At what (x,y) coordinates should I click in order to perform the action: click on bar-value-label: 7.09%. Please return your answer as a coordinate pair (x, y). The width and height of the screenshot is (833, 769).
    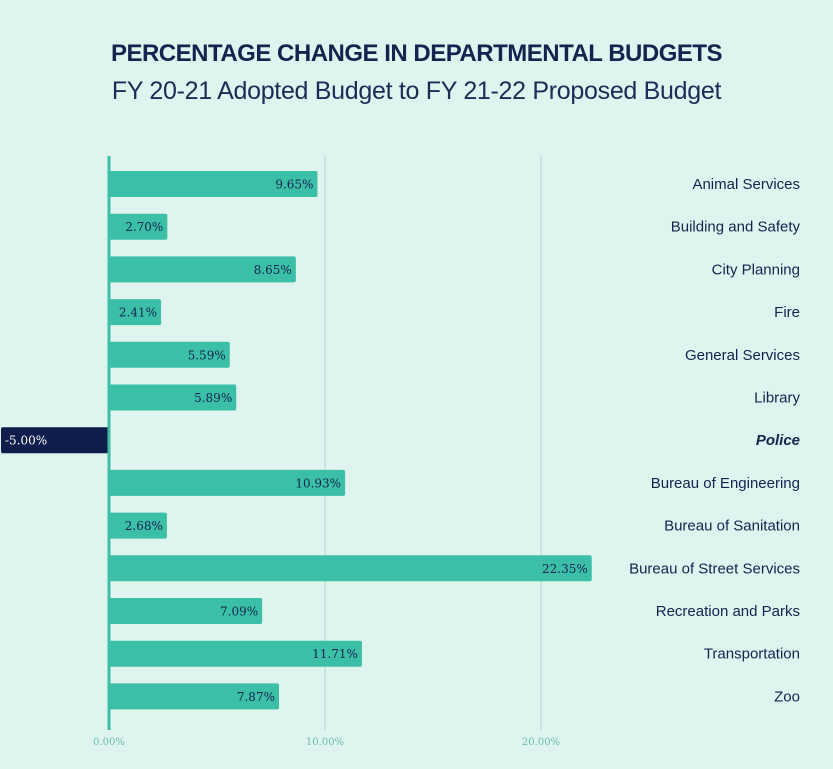
    Looking at the image, I should click on (239, 612).